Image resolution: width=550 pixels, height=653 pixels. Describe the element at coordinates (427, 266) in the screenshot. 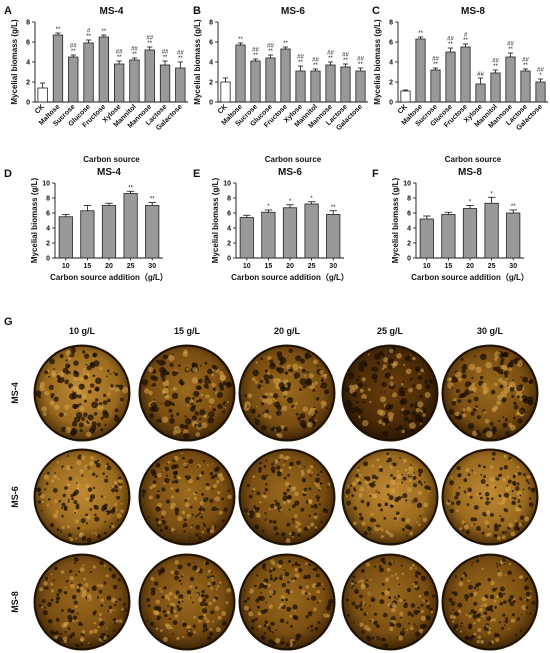

I see `x-tick-label: 10` at that location.